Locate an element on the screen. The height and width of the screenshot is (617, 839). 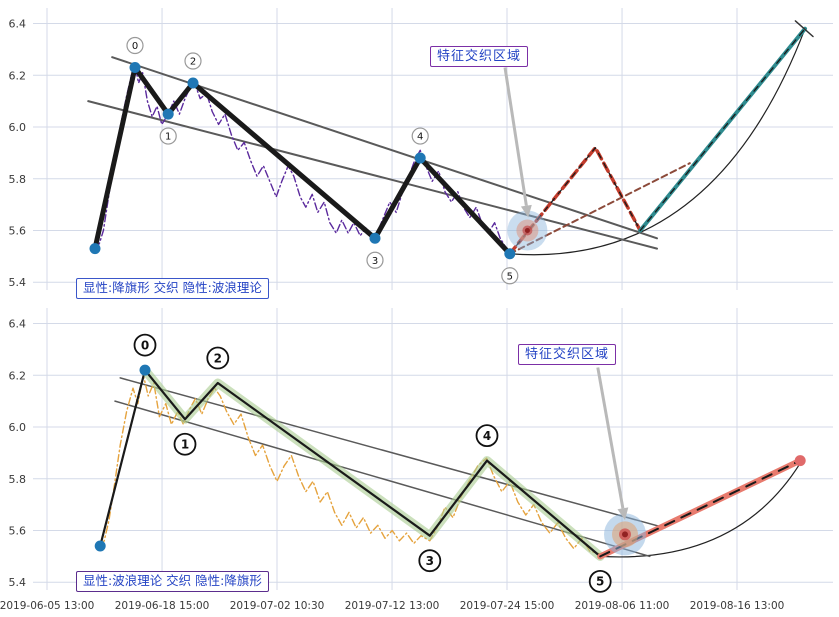
projection-zigzag-overlay is located at coordinates (575, 201).